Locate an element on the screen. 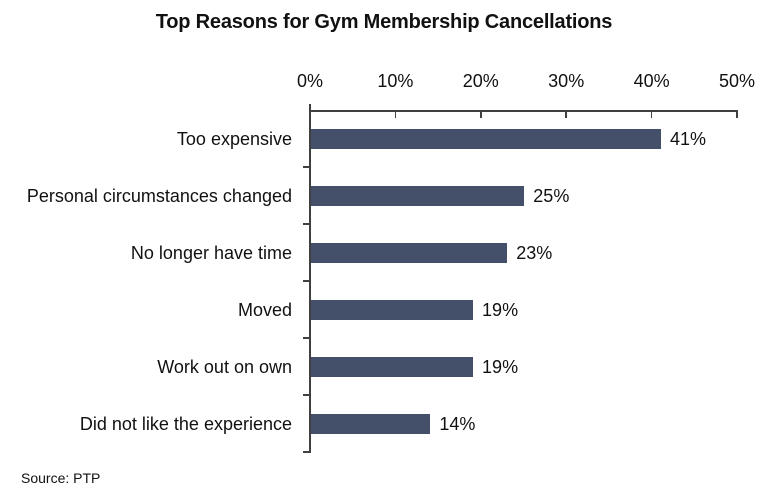  y-axis-line is located at coordinates (310, 281).